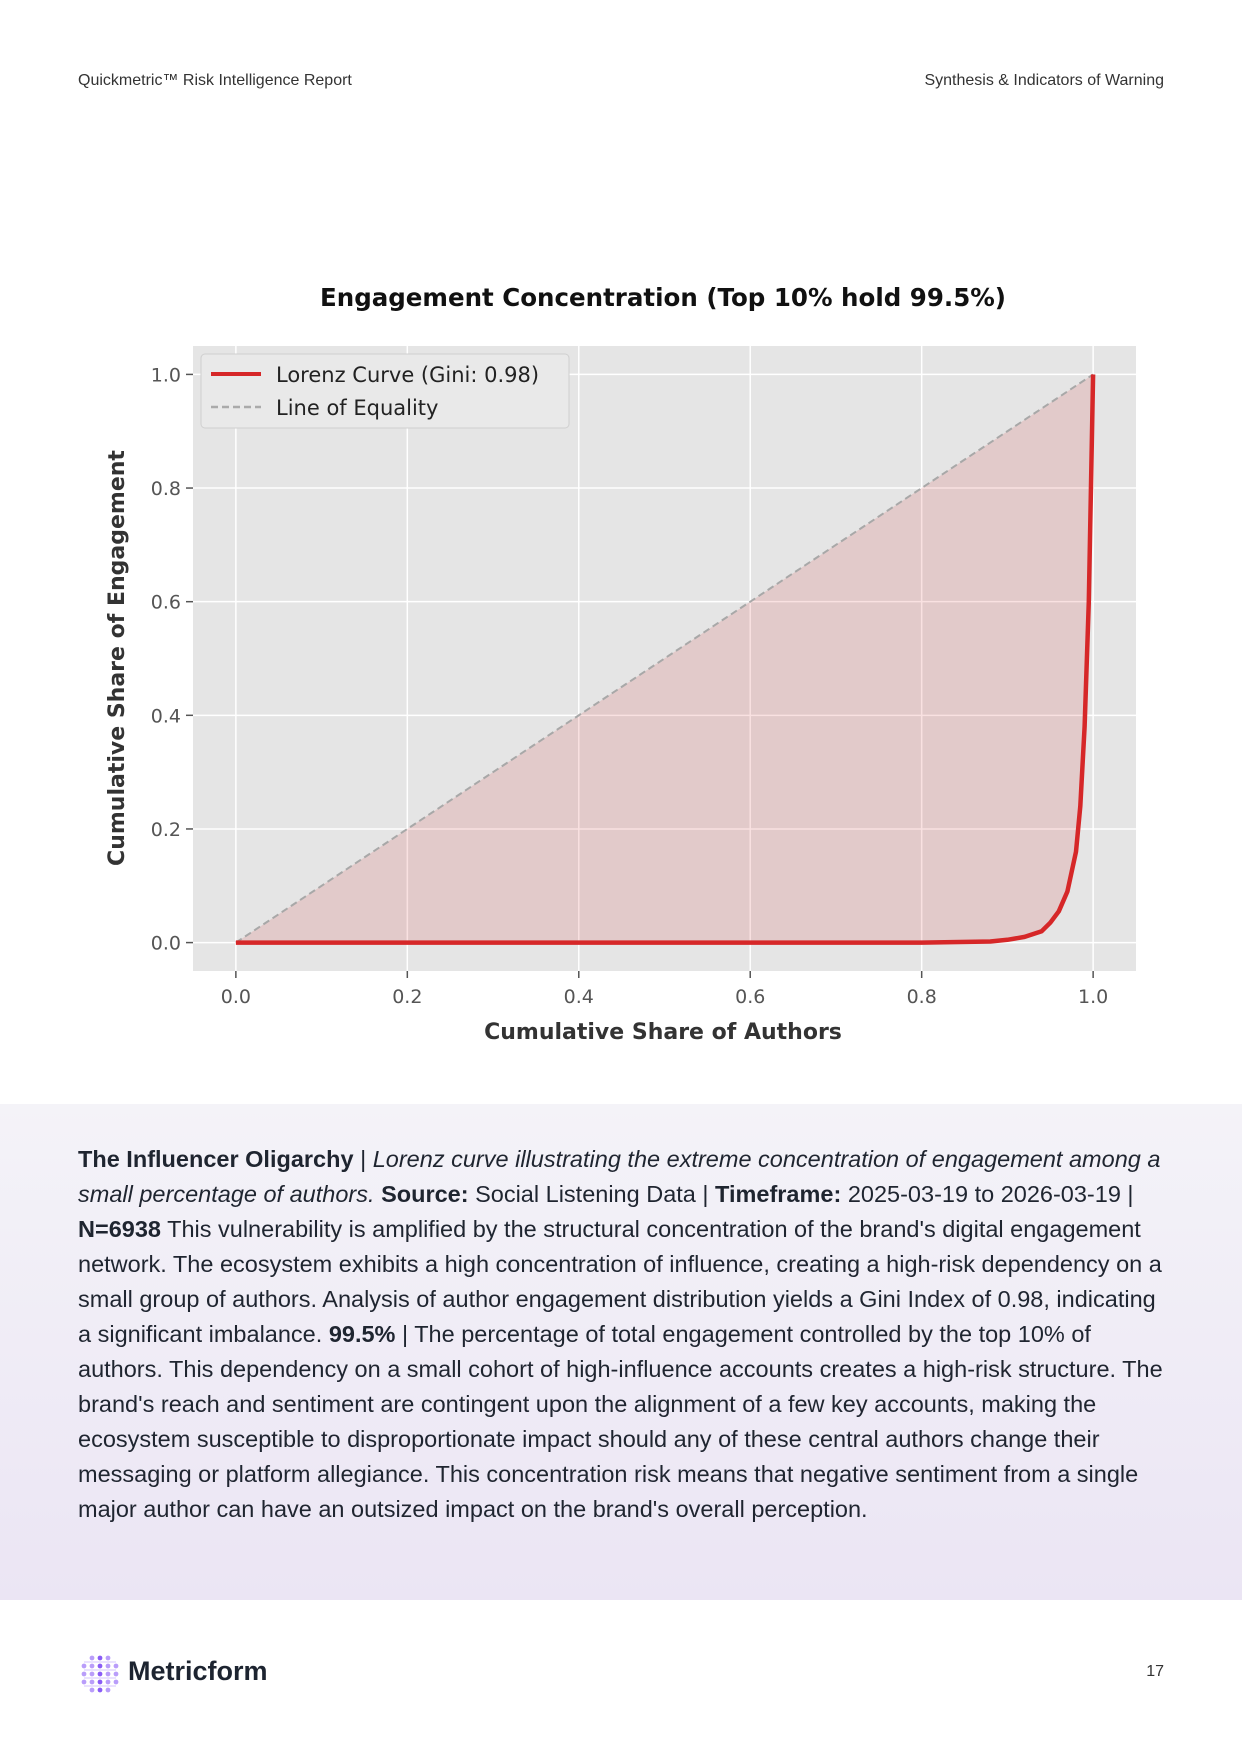  I want to click on report-title: Quickmetric™ Risk Intelligence Report, so click(215, 80).